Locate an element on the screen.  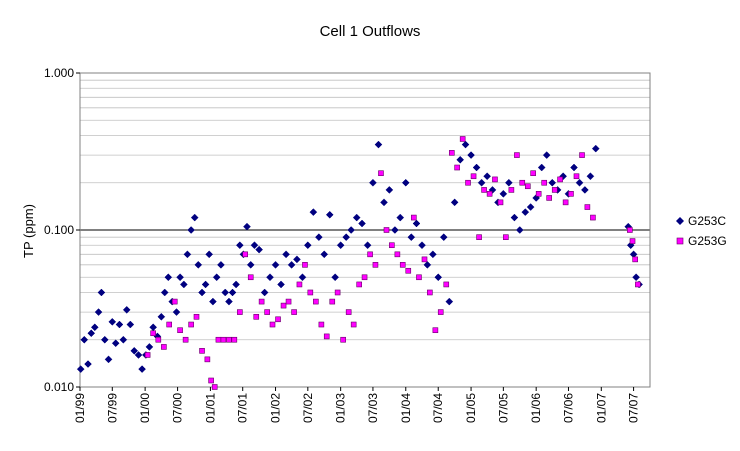
x-tick-label: 07/00 is located at coordinates (178, 408).